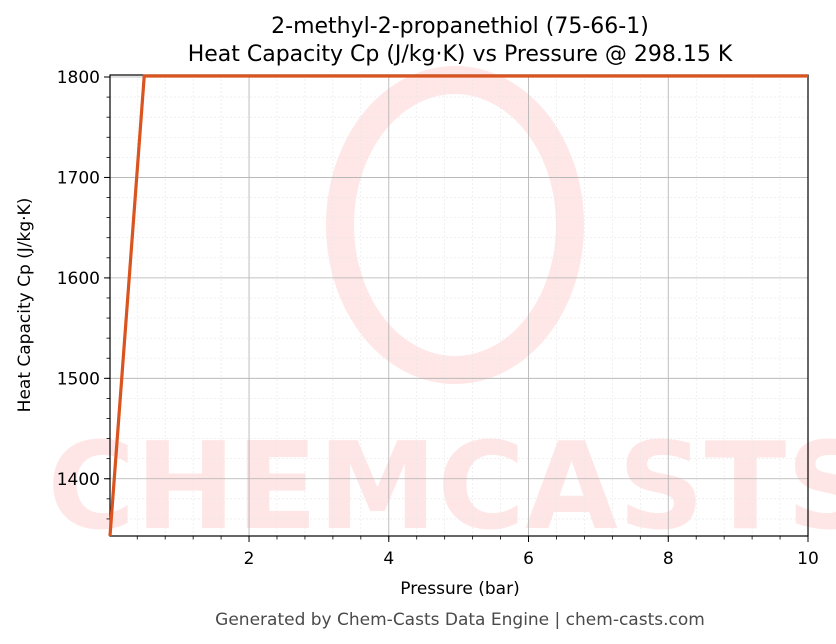 The height and width of the screenshot is (644, 836). What do you see at coordinates (528, 559) in the screenshot?
I see `x-tick-label: 6` at bounding box center [528, 559].